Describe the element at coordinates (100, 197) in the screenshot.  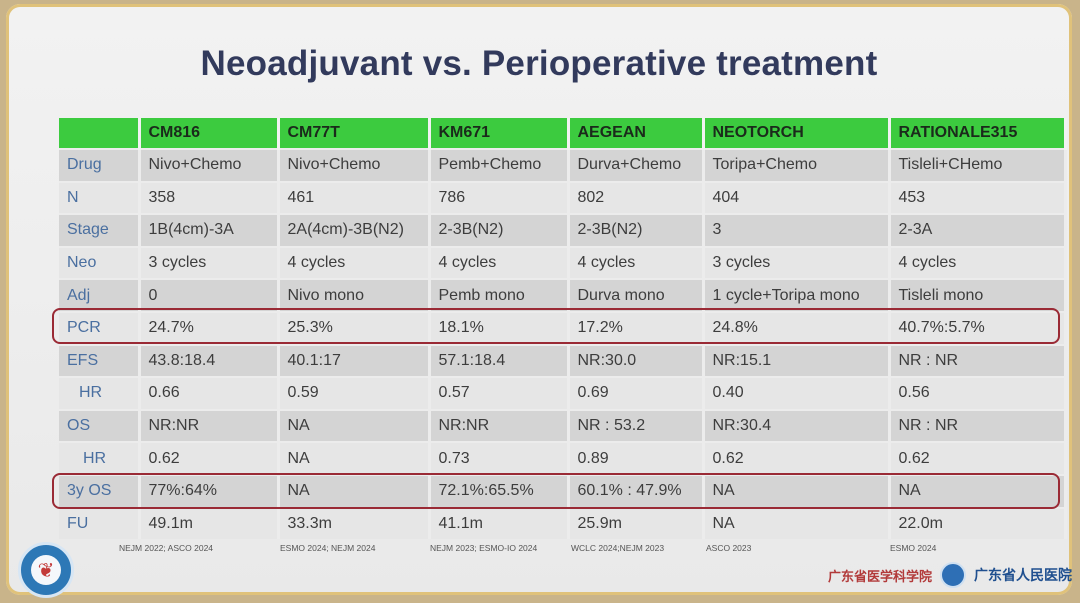
I see `row-label: N` at that location.